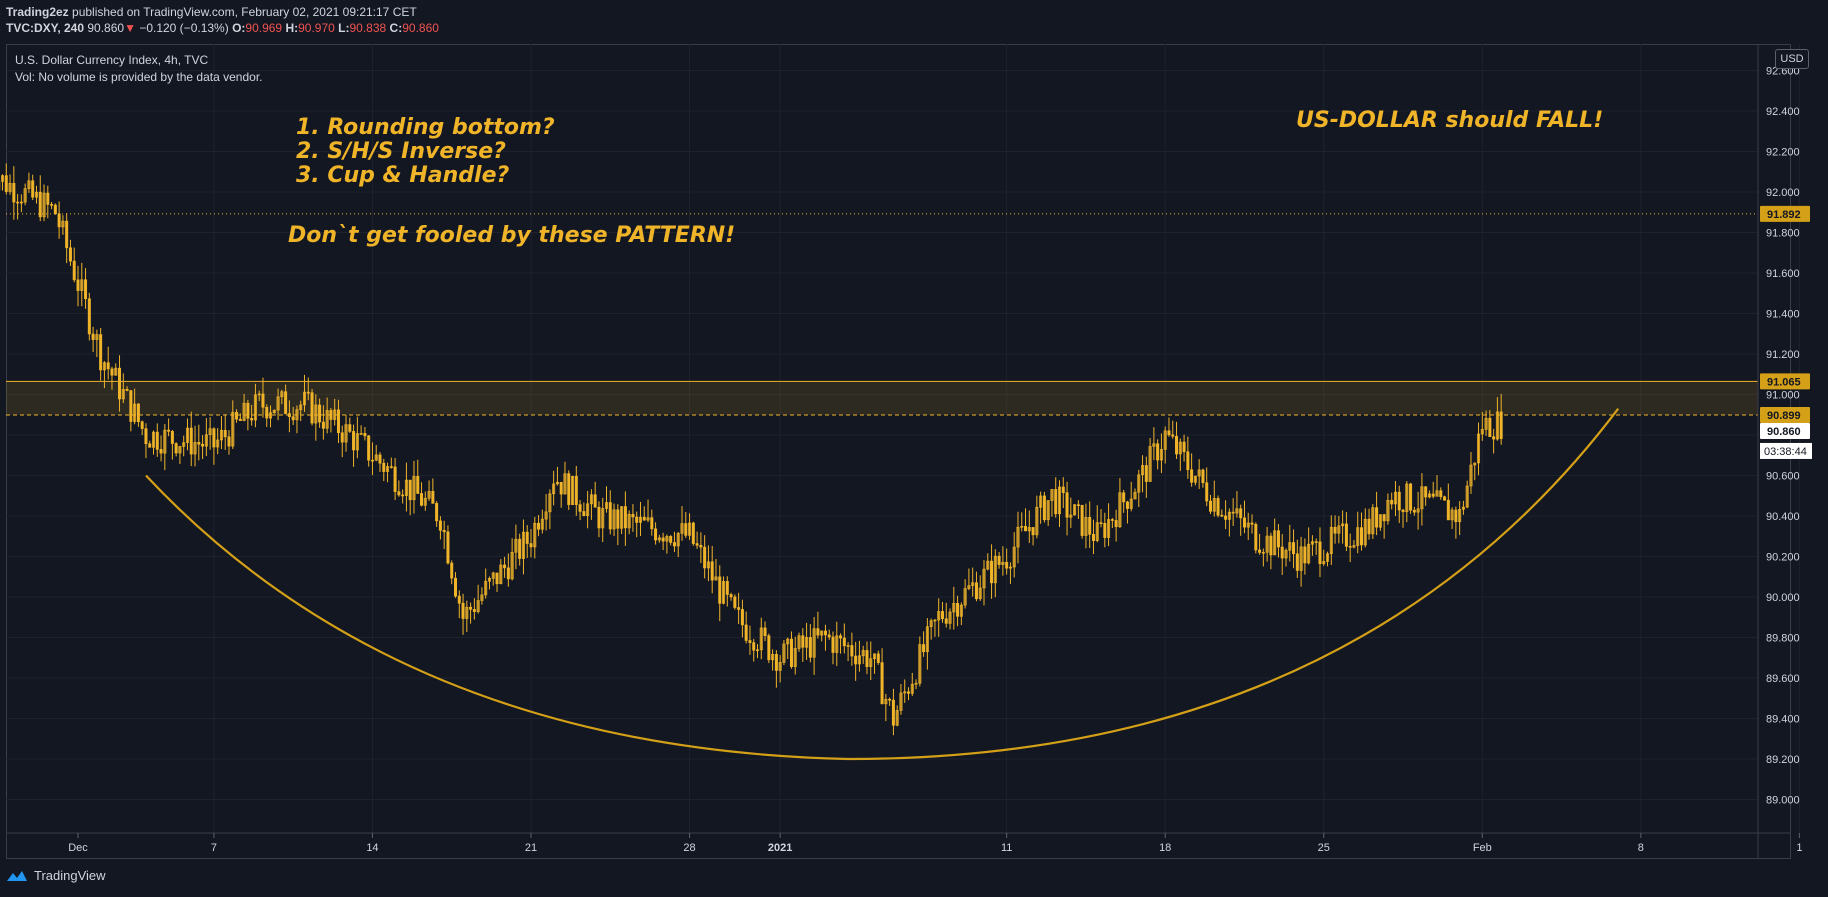 The height and width of the screenshot is (897, 1828). What do you see at coordinates (1006, 848) in the screenshot?
I see `time-tick-label: 11` at bounding box center [1006, 848].